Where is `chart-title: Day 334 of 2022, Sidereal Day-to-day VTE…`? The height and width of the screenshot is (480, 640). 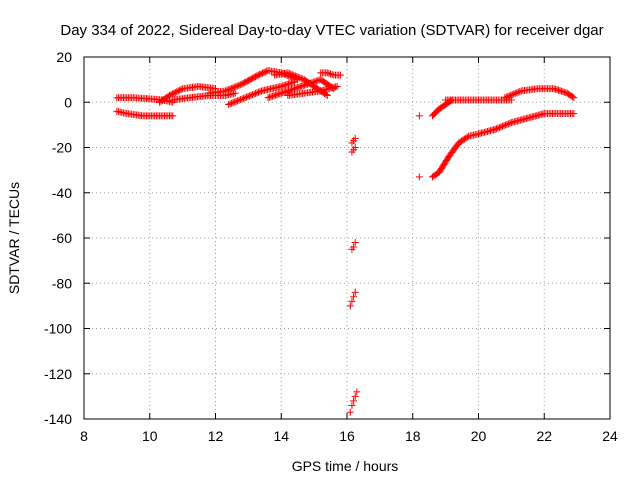 chart-title: Day 334 of 2022, Sidereal Day-to-day VTE… is located at coordinates (331, 30).